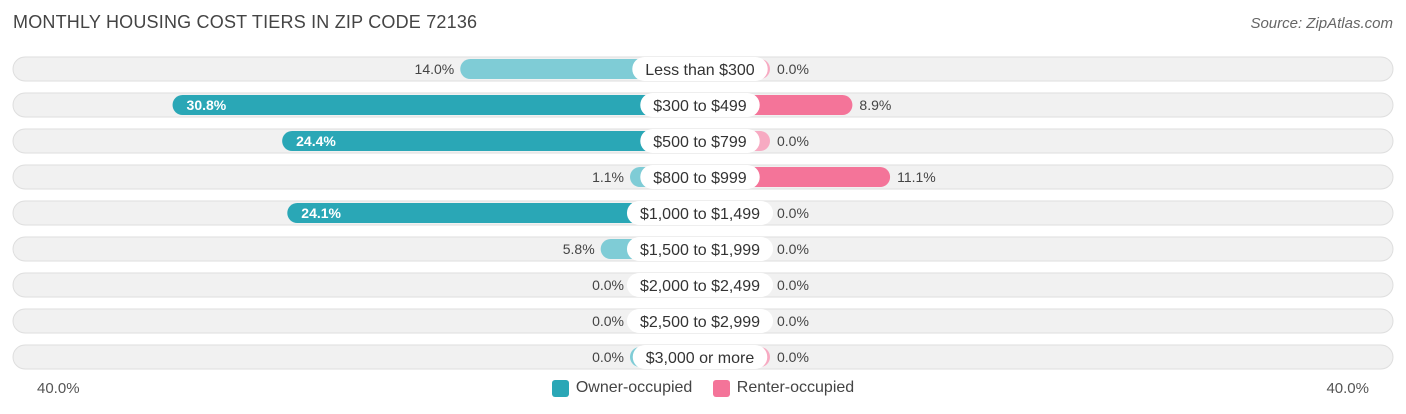 The image size is (1406, 414). What do you see at coordinates (316, 141) in the screenshot?
I see `owner-value-label: 24.4%` at bounding box center [316, 141].